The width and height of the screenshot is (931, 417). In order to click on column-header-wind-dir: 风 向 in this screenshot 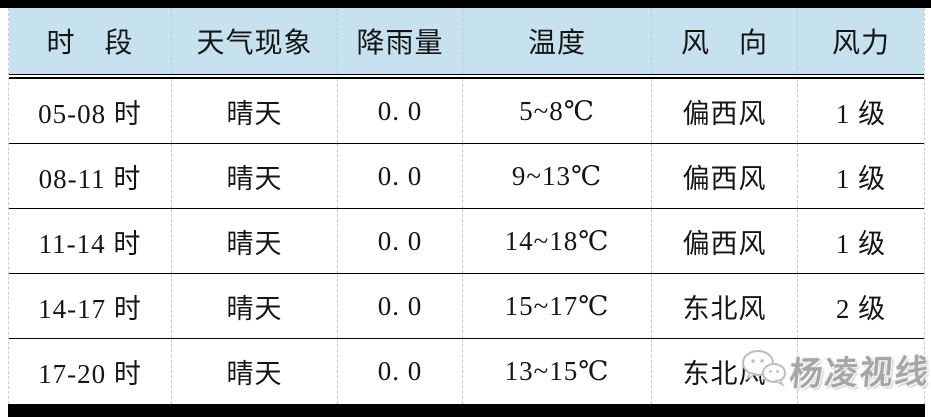, I will do `click(725, 41)`.